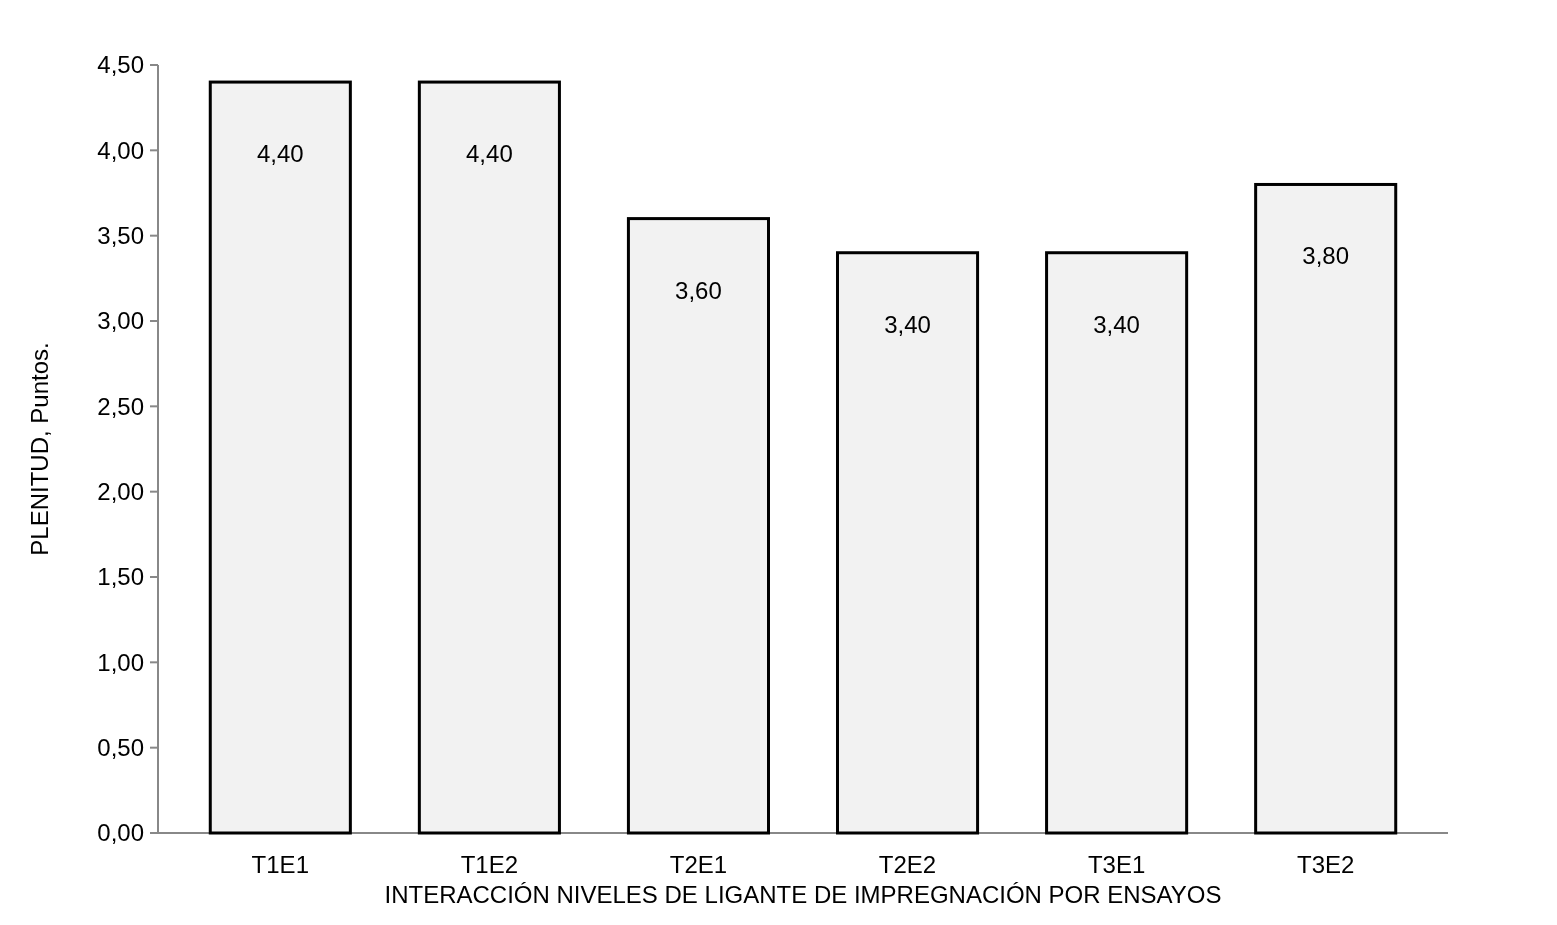 This screenshot has height=925, width=1557. I want to click on x-tick-label: T1E2, so click(489, 864).